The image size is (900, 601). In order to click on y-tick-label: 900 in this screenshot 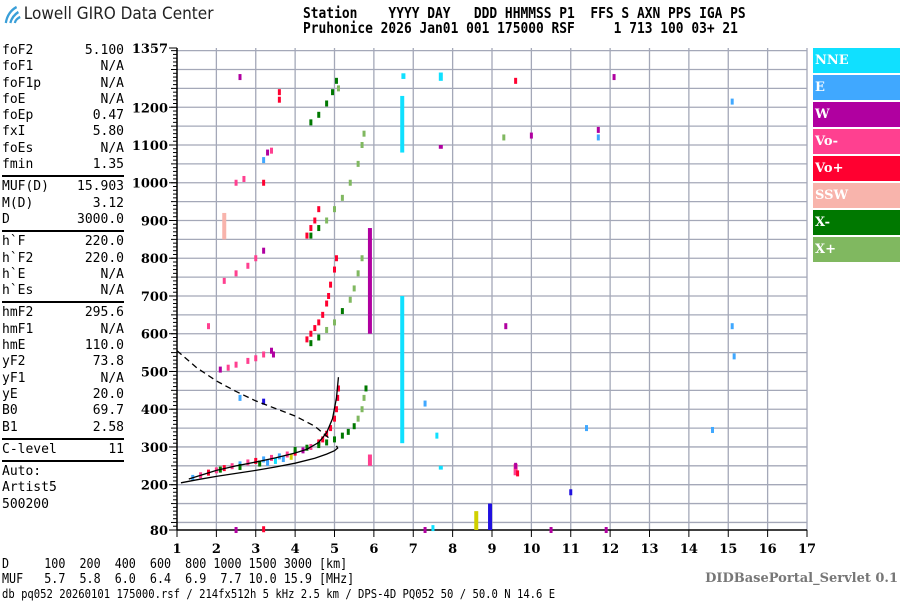, I will do `click(154, 221)`.